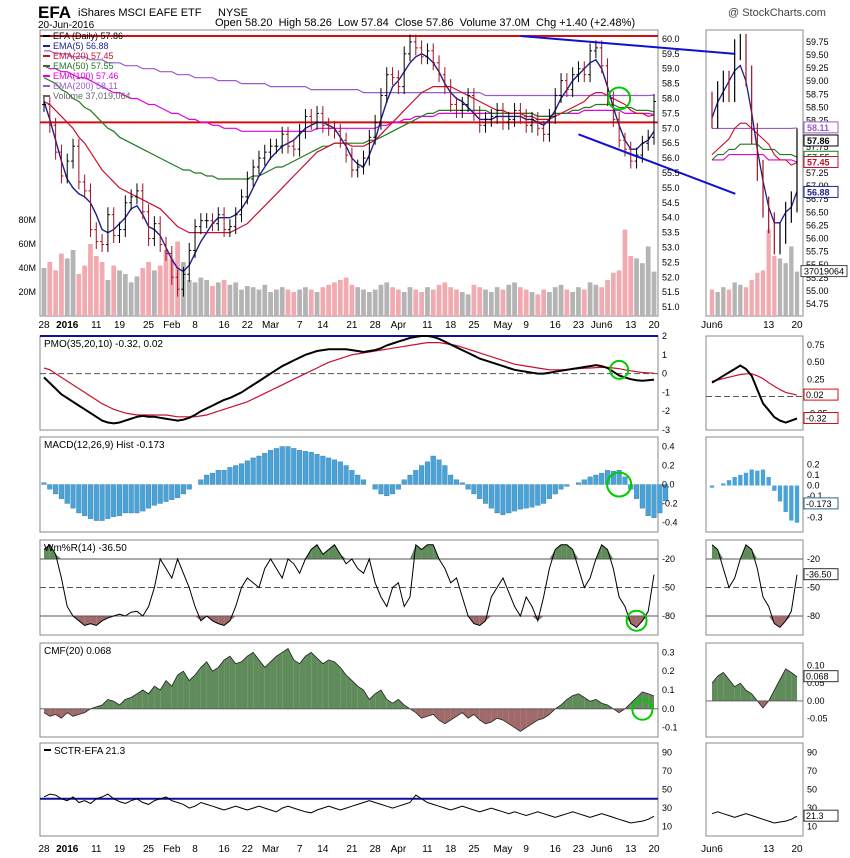 This screenshot has height=858, width=850. I want to click on zoom-price-y-tick: 58.50, so click(817, 107).